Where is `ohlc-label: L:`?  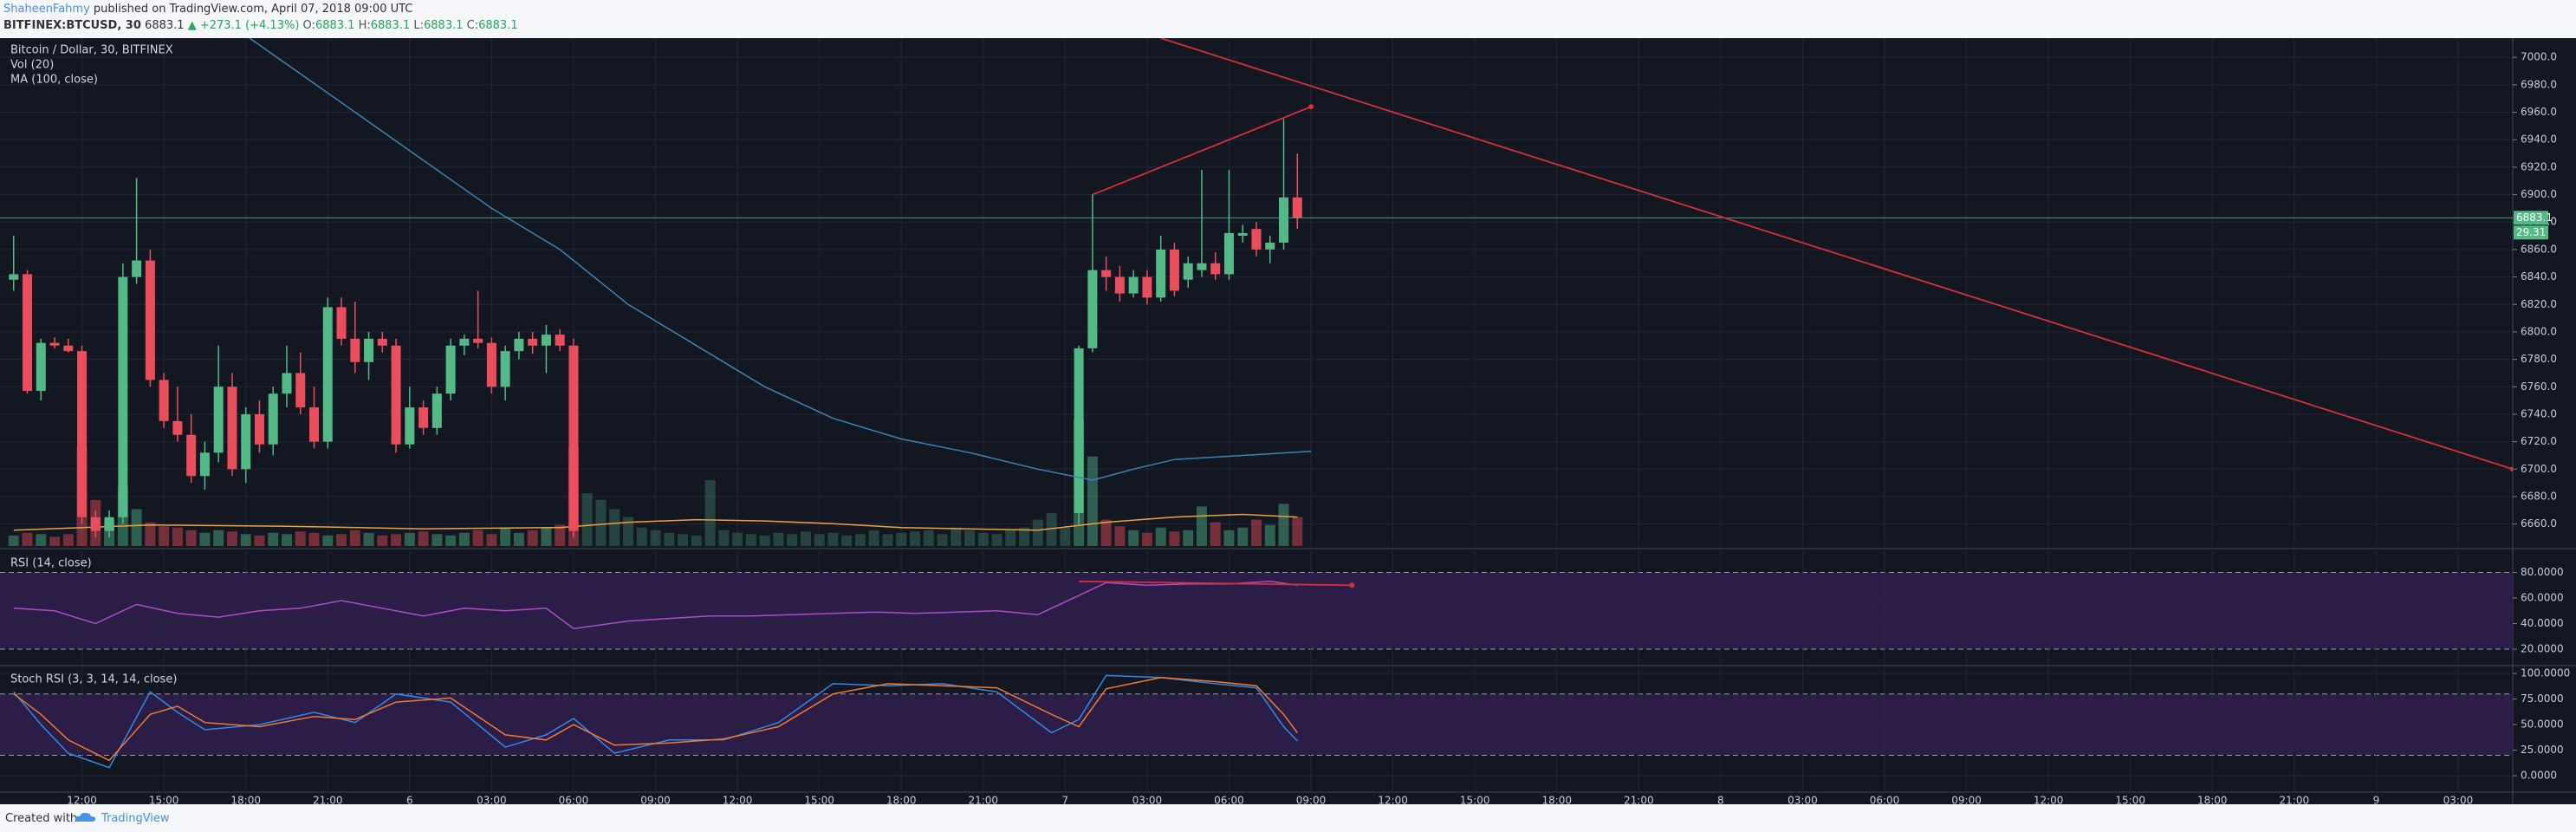
ohlc-label: L: is located at coordinates (419, 25).